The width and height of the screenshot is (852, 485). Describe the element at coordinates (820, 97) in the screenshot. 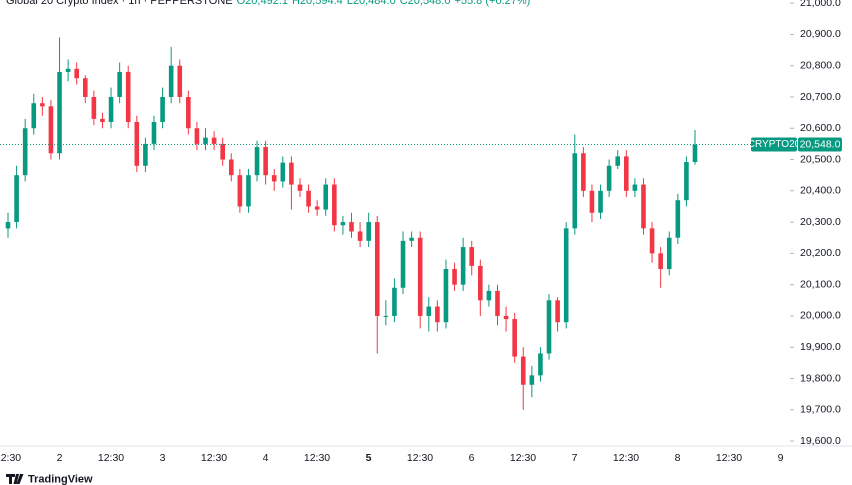

I see `y-tick-label: 20,700.0` at that location.